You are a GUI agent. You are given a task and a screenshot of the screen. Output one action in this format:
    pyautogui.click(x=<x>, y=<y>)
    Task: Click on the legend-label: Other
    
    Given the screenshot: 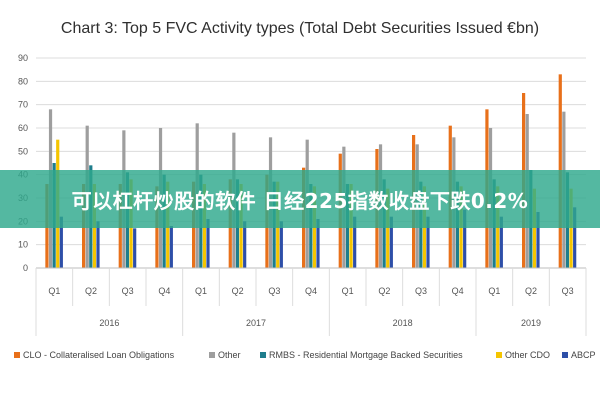 What is the action you would take?
    pyautogui.click(x=229, y=355)
    